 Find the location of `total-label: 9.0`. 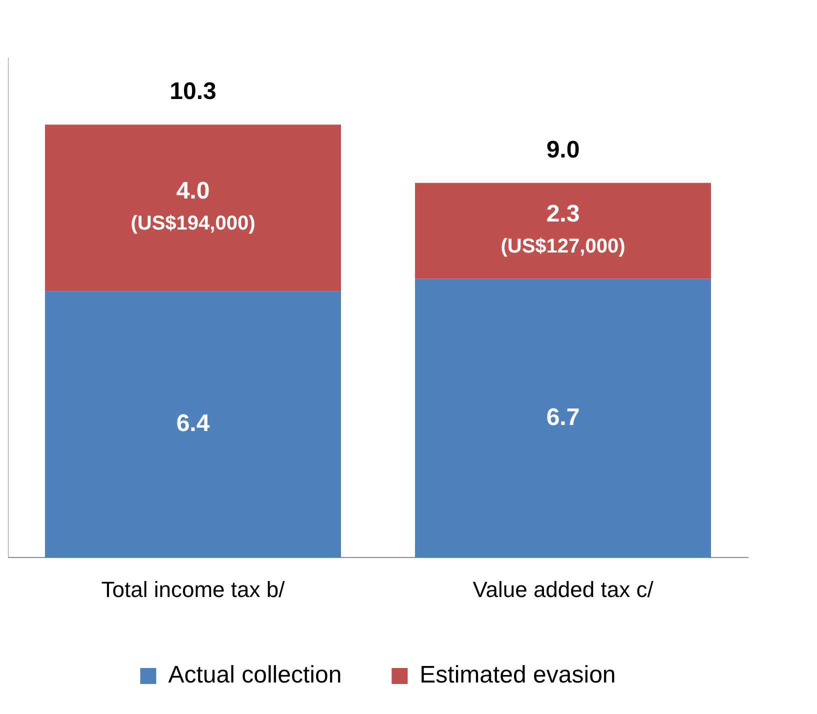

total-label: 9.0 is located at coordinates (563, 150).